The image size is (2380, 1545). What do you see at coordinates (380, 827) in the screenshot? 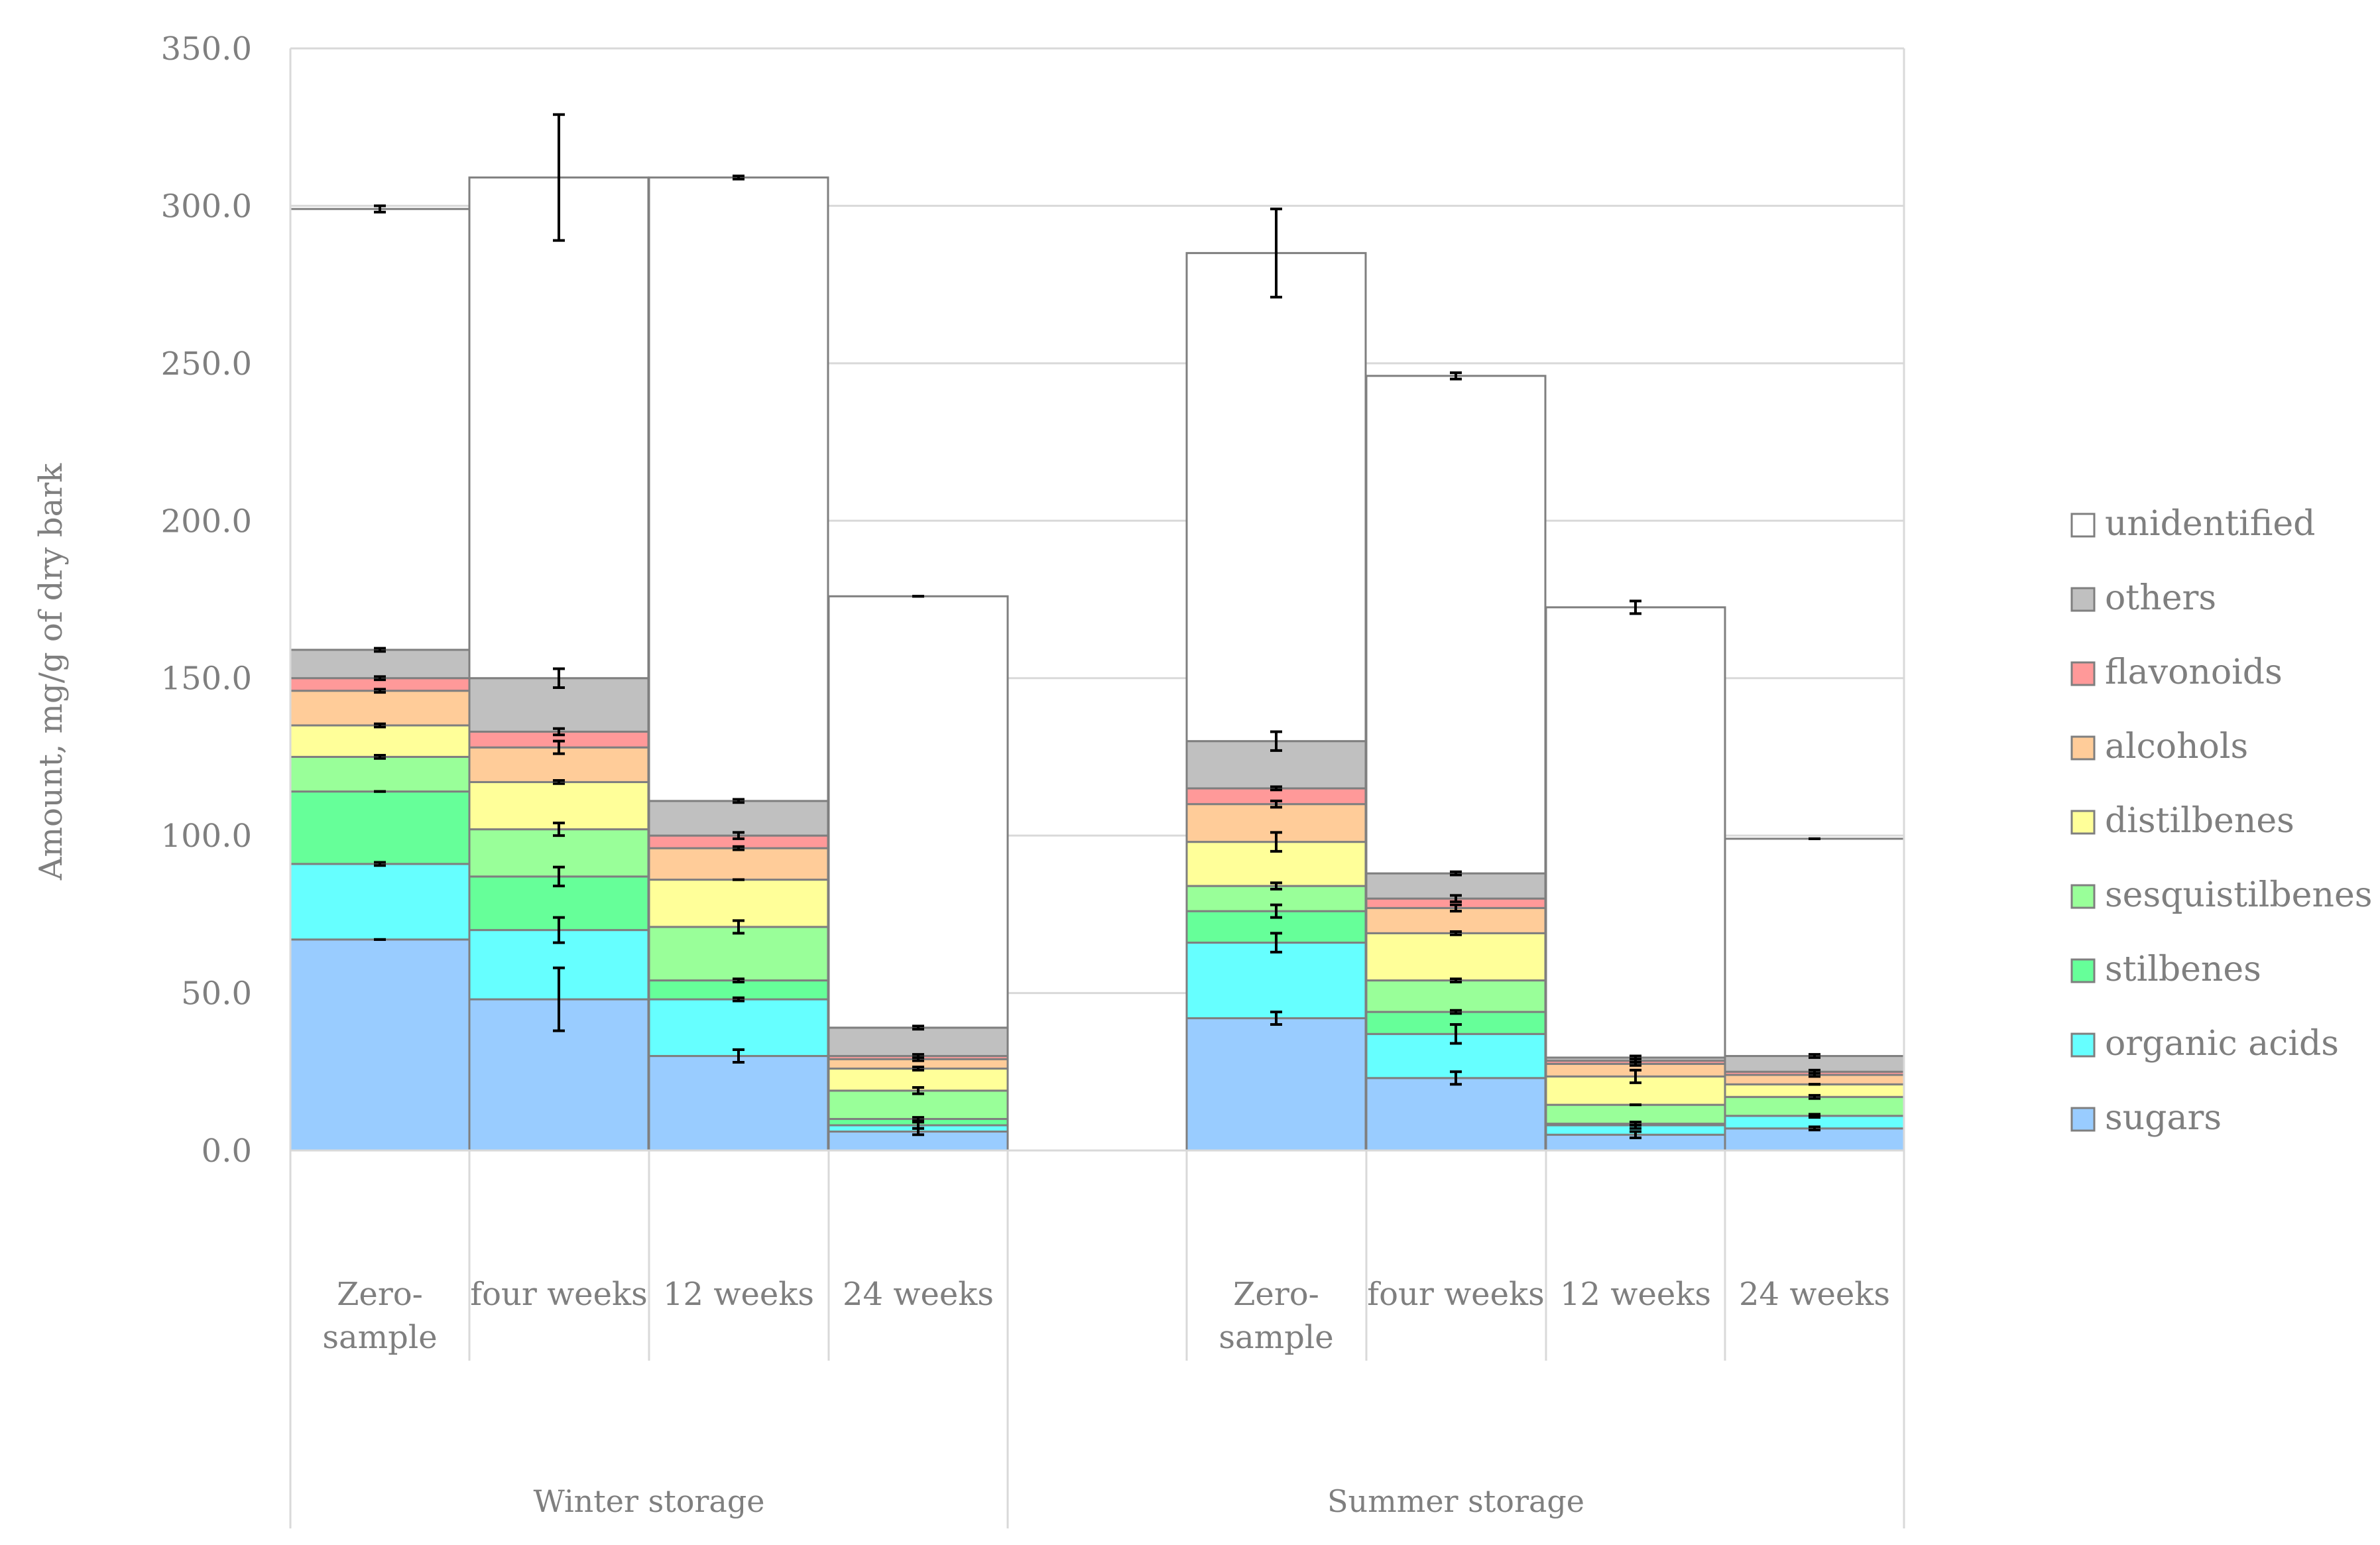
I see `bar-segment-stilbenes` at bounding box center [380, 827].